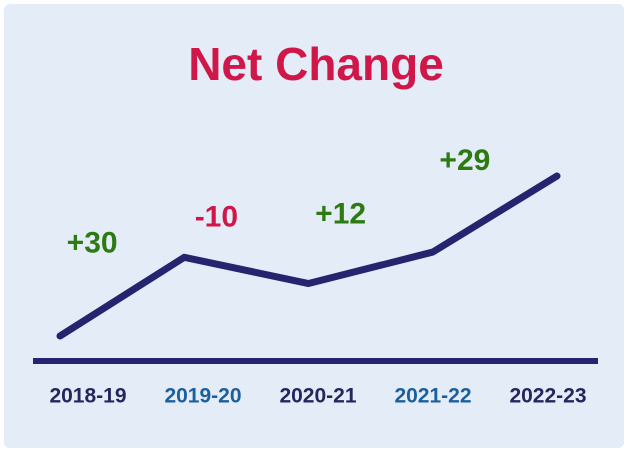  What do you see at coordinates (464, 160) in the screenshot?
I see `change-label: +29` at bounding box center [464, 160].